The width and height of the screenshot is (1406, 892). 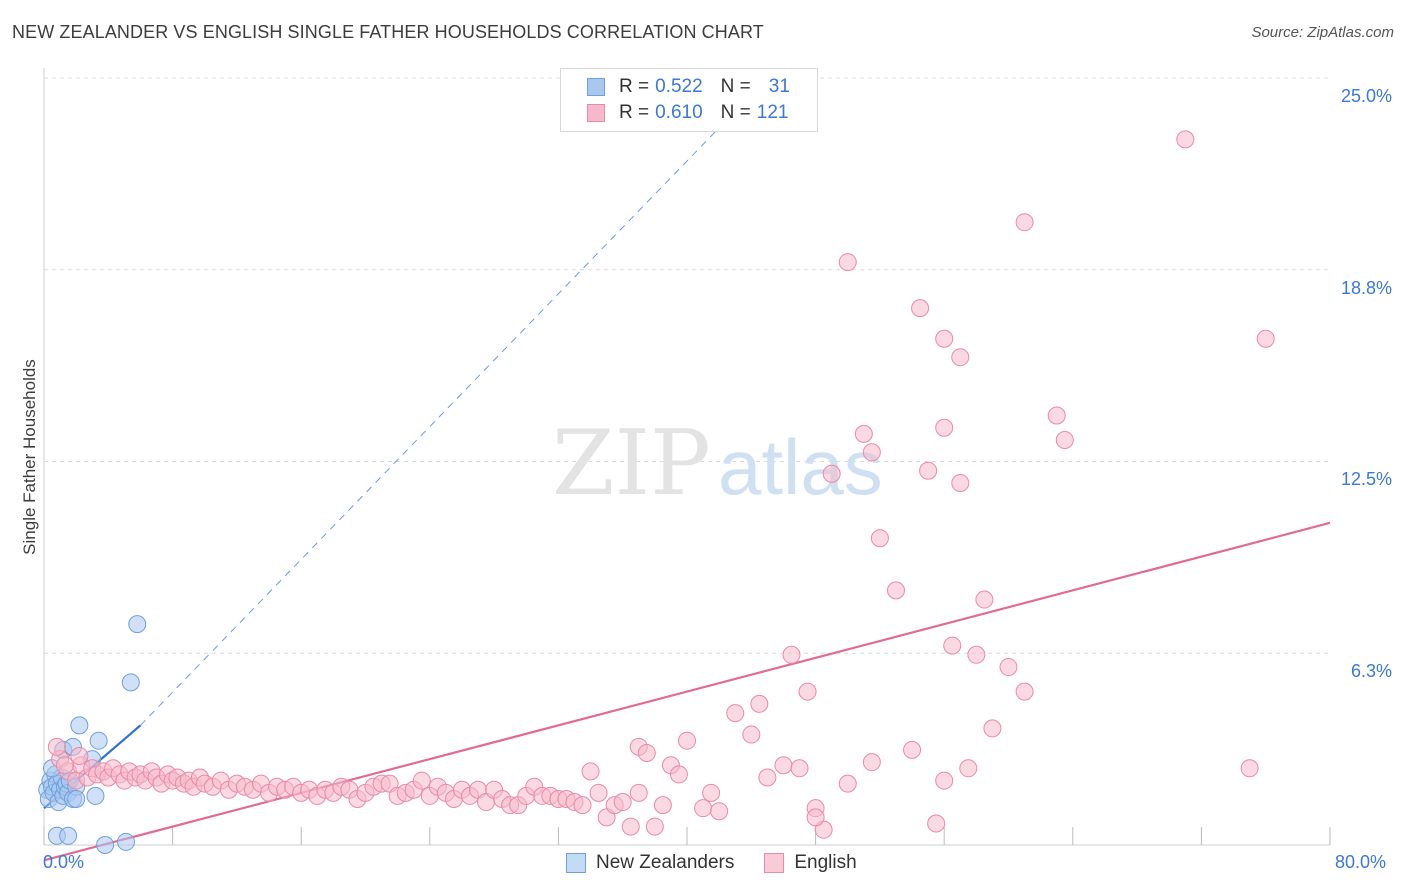 I want to click on legend-n-value: 121, so click(x=772, y=112).